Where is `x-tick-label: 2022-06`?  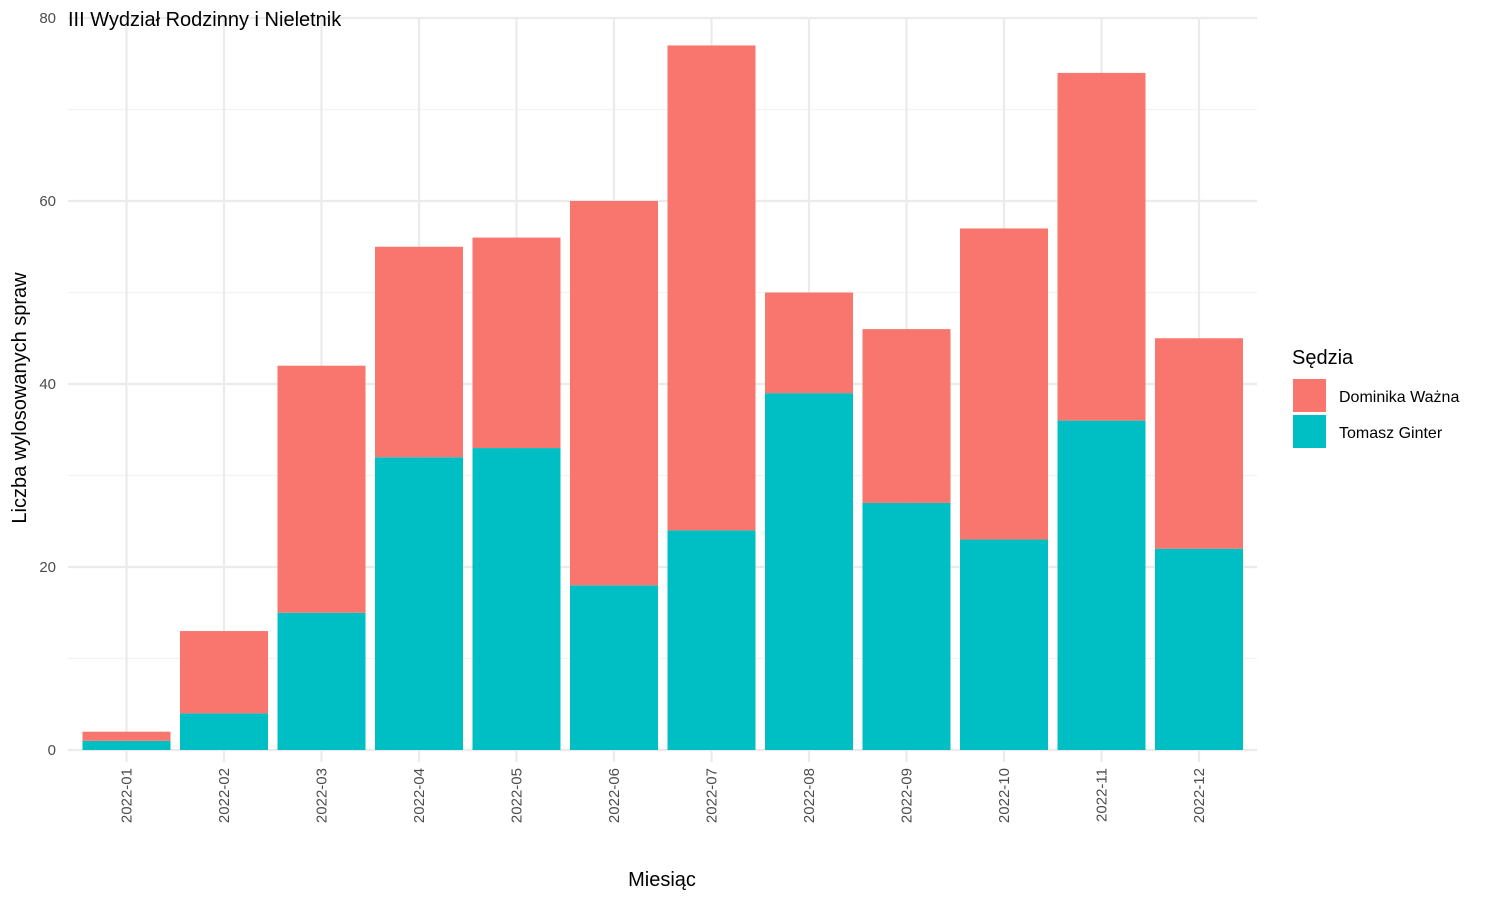 x-tick-label: 2022-06 is located at coordinates (614, 795).